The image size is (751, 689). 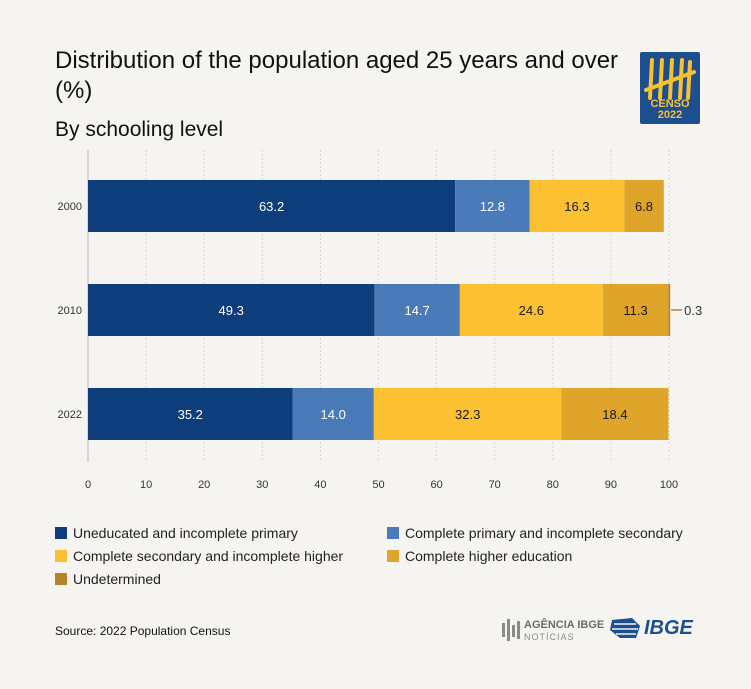 I want to click on data-label: 0.3, so click(x=693, y=310).